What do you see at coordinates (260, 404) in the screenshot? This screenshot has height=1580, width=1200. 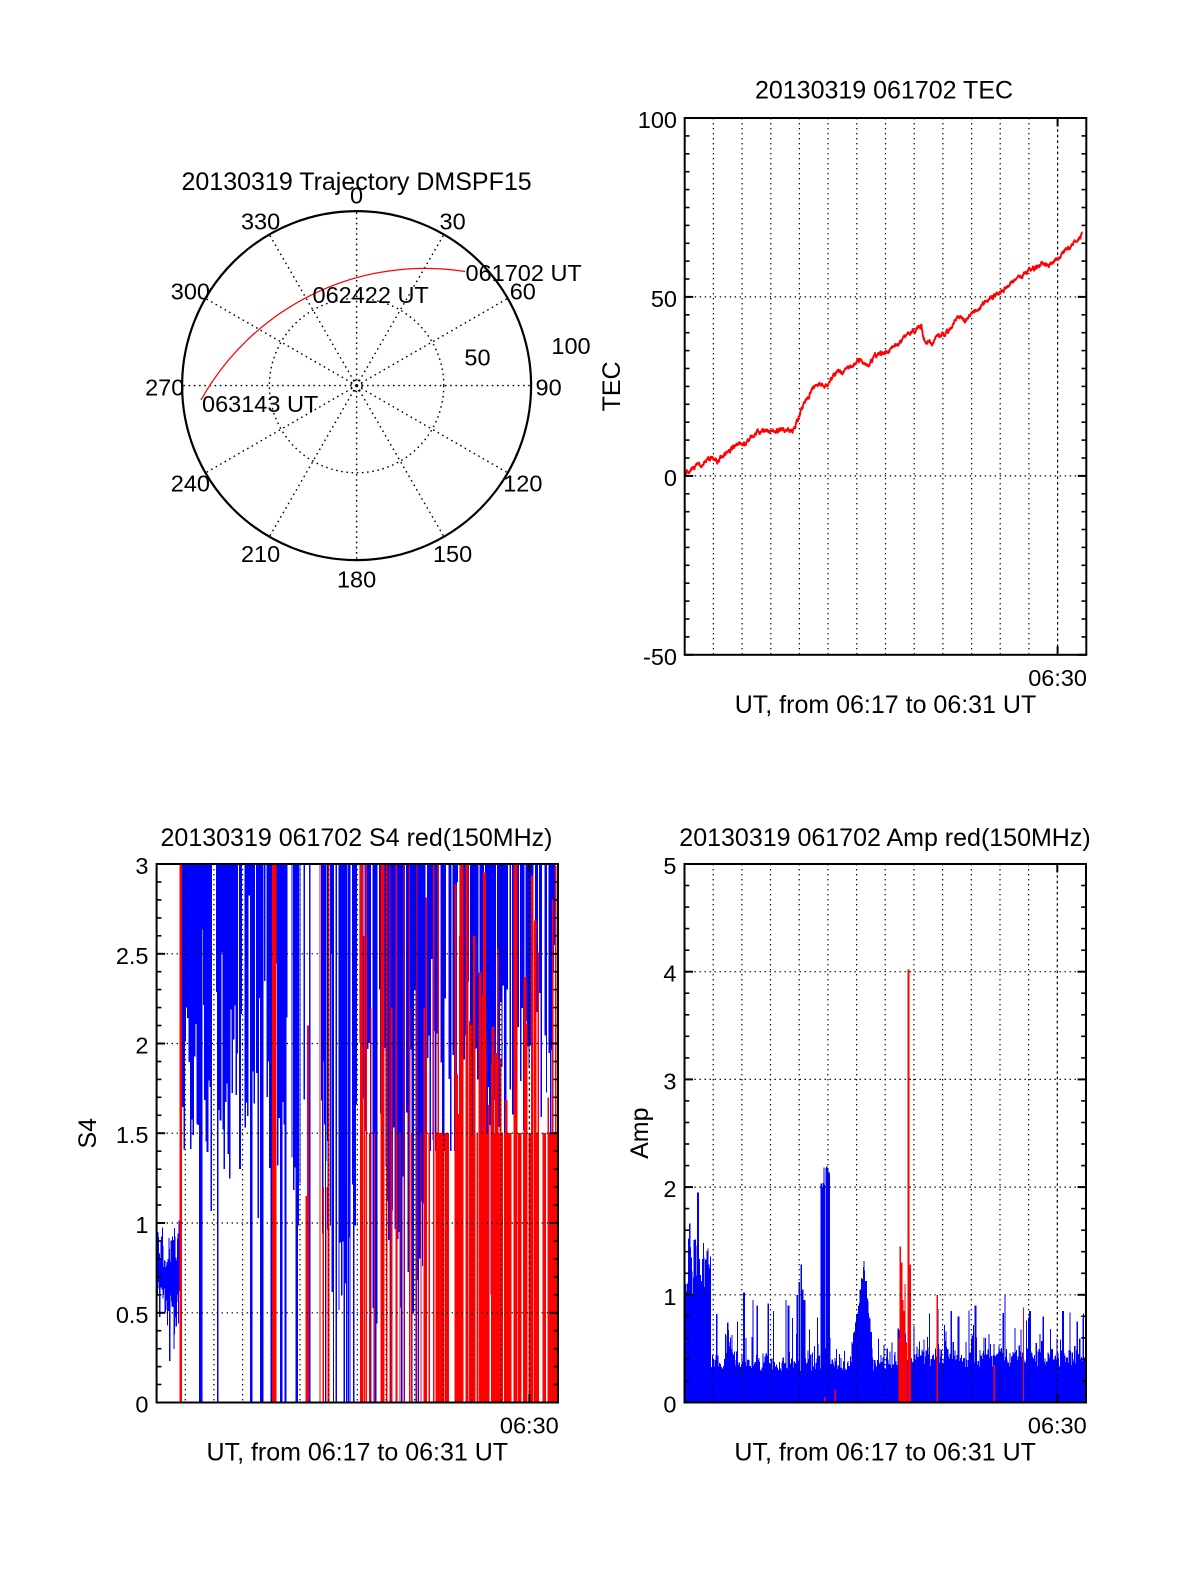 I see `svg-text: 063143 UT` at bounding box center [260, 404].